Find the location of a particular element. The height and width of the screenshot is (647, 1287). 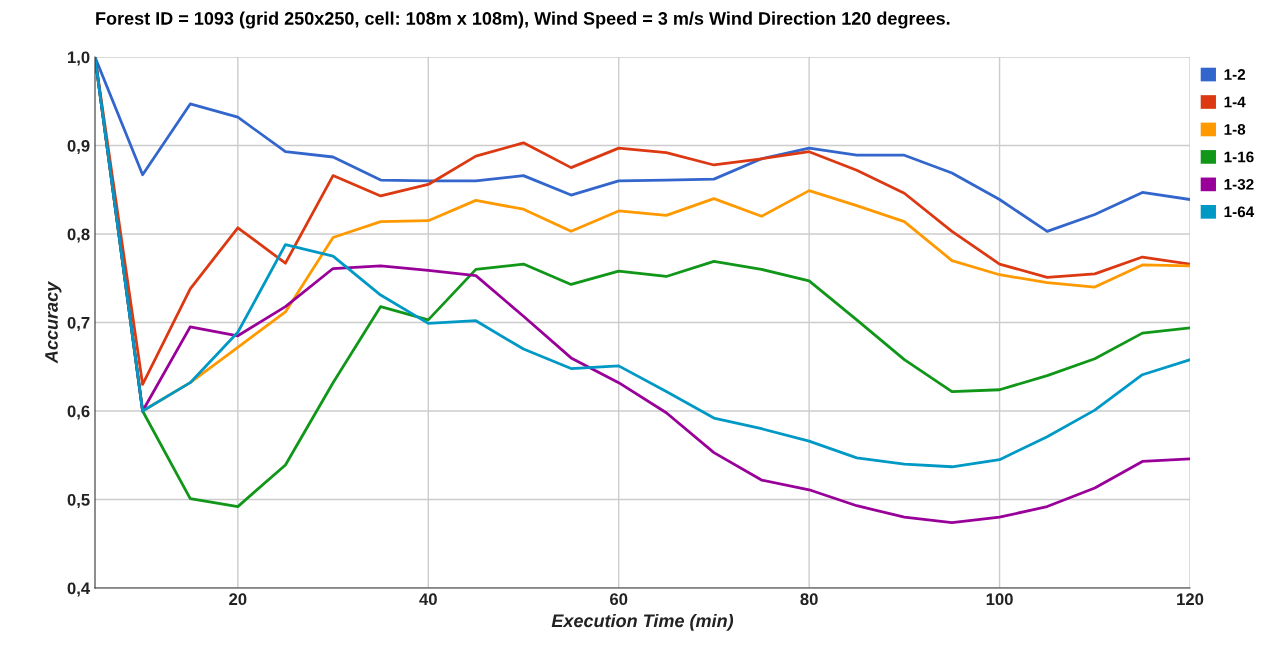

x-tick-label: 60 is located at coordinates (619, 599).